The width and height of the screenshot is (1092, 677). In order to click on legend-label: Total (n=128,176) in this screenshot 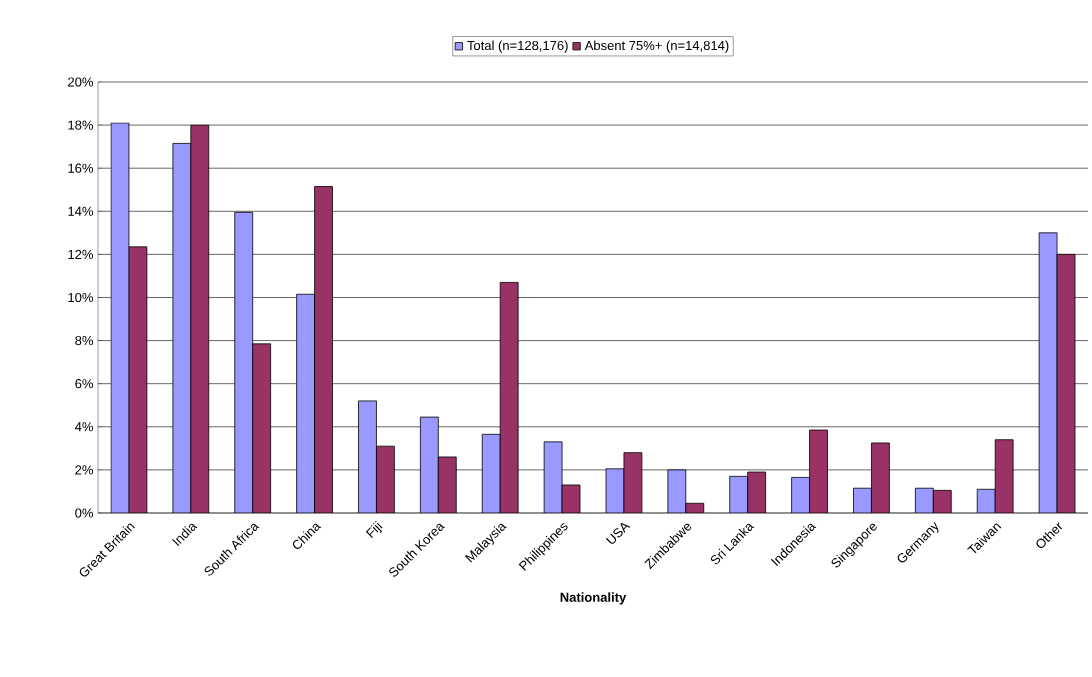, I will do `click(517, 46)`.